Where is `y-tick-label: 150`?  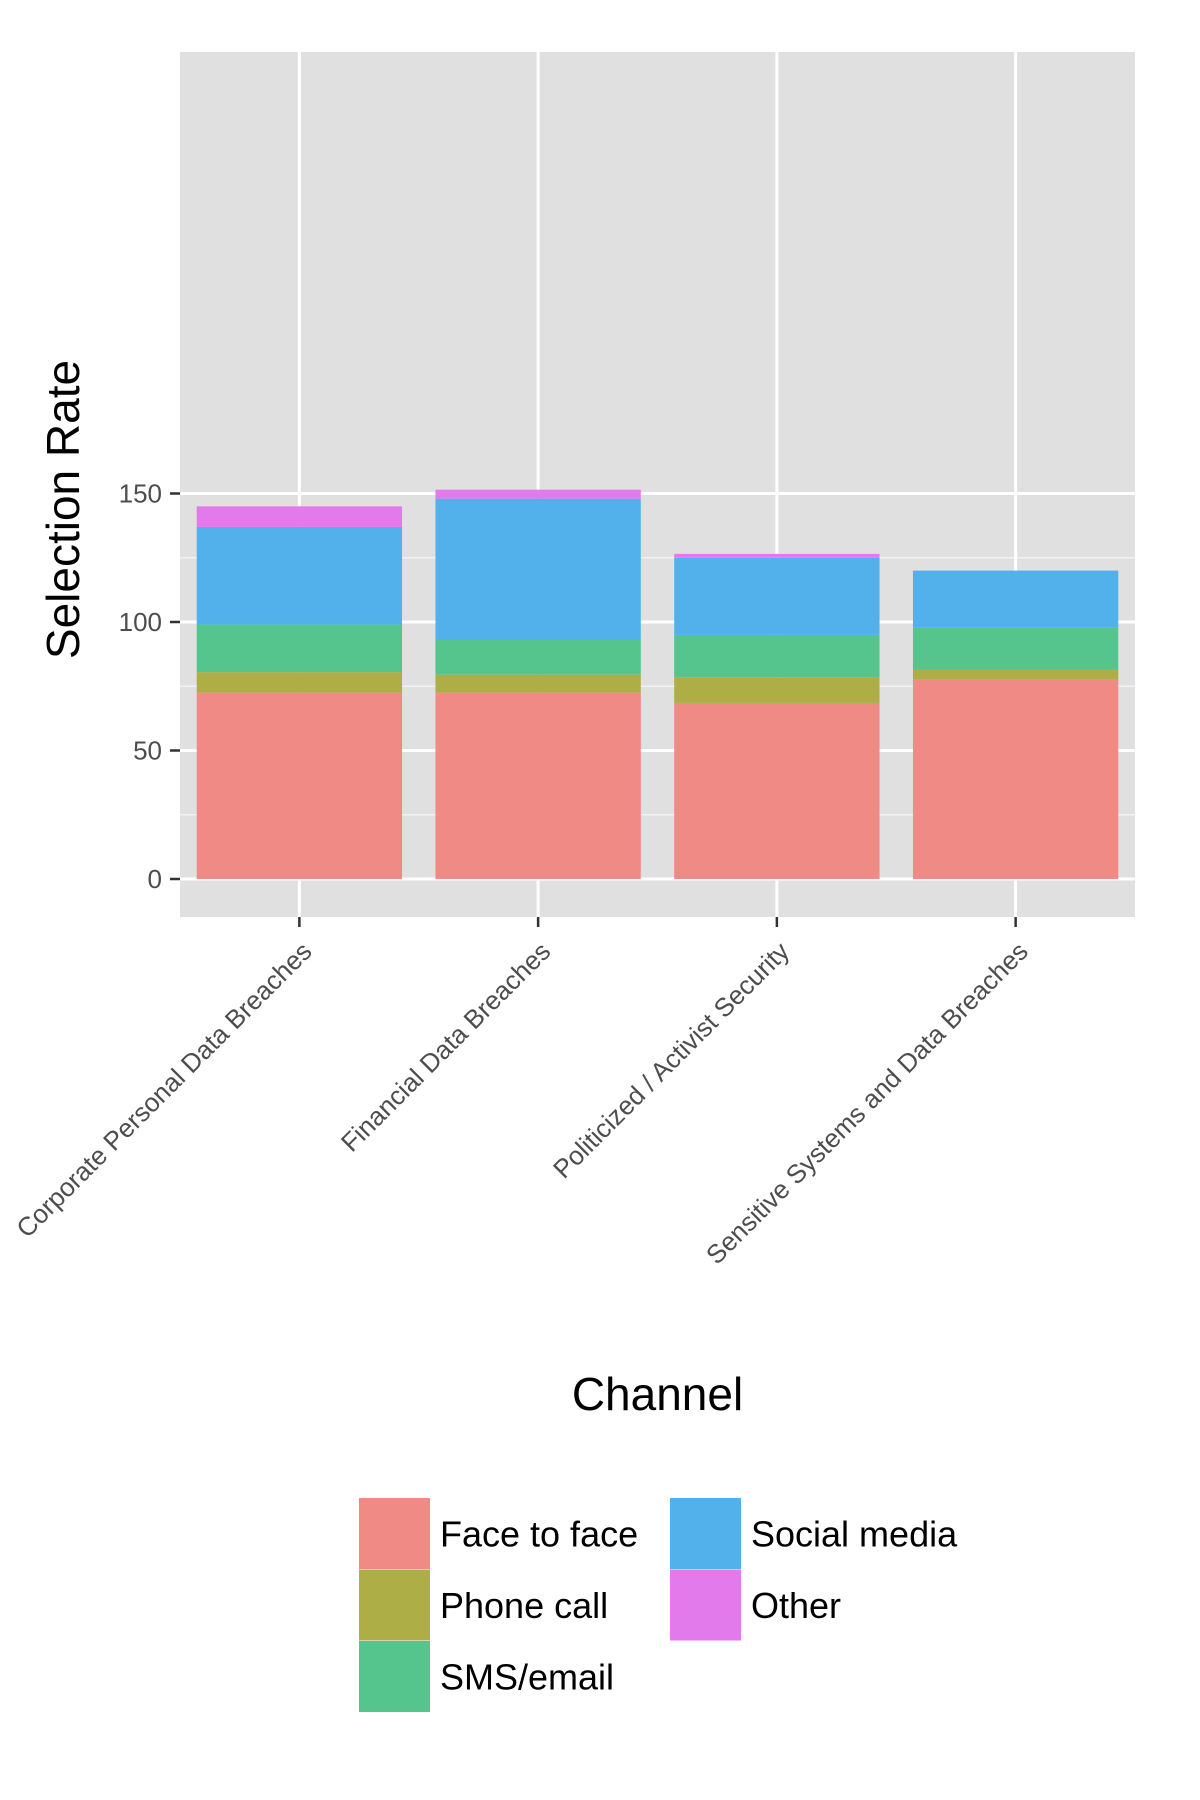
y-tick-label: 150 is located at coordinates (140, 494).